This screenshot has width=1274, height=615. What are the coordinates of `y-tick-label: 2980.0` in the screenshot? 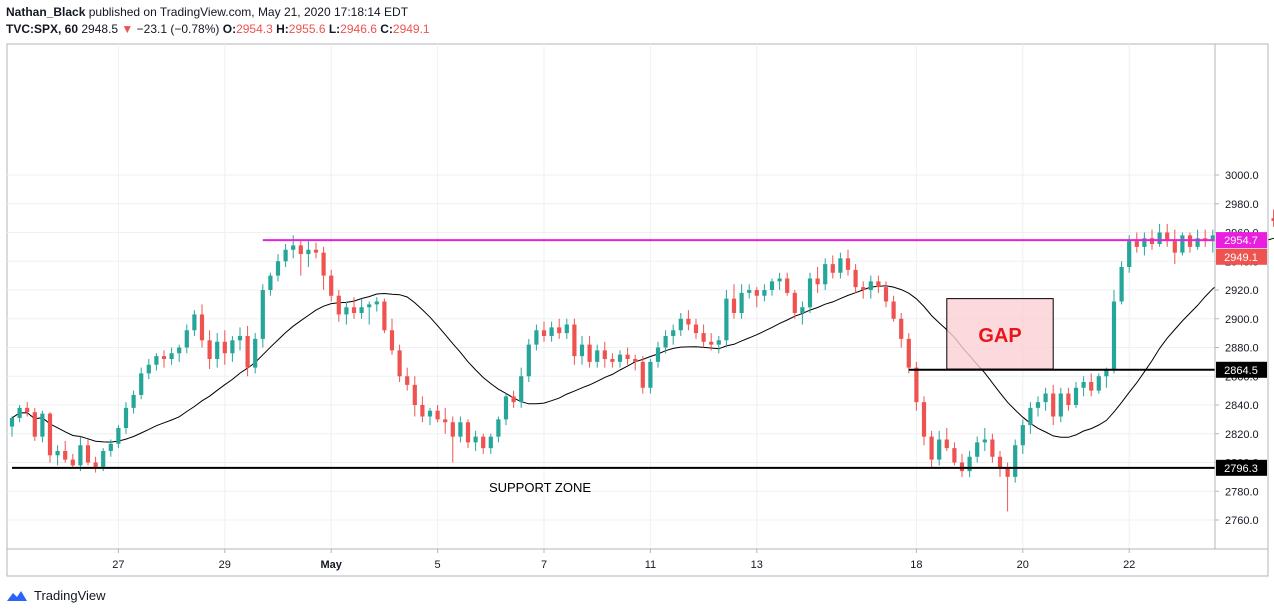 It's located at (1242, 205).